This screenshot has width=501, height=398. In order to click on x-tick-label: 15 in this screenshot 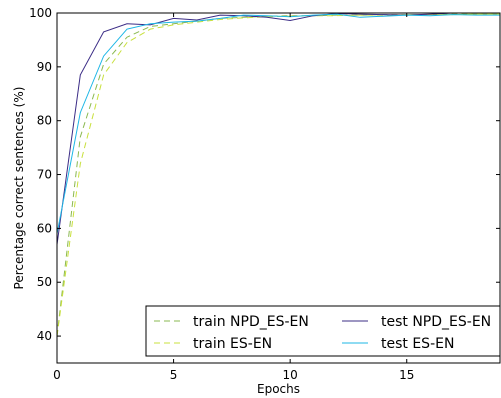, I will do `click(406, 375)`.